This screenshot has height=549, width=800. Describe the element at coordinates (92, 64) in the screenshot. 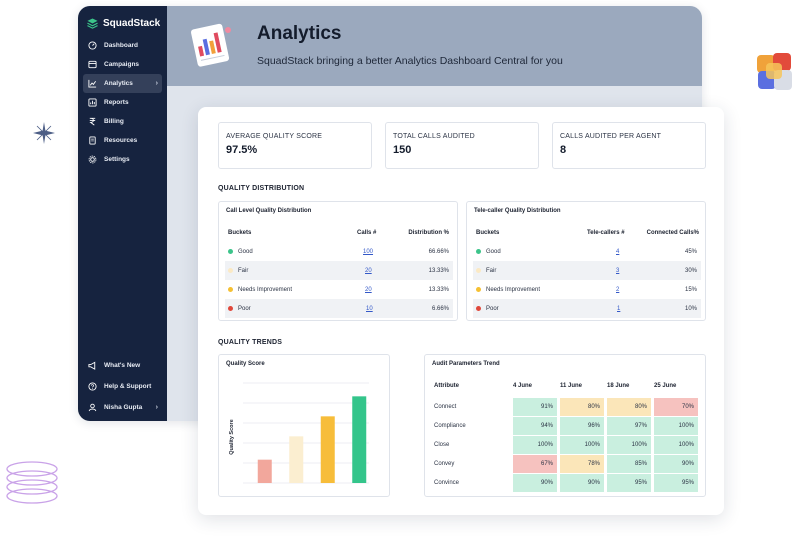

I see `campaigns-icon` at that location.